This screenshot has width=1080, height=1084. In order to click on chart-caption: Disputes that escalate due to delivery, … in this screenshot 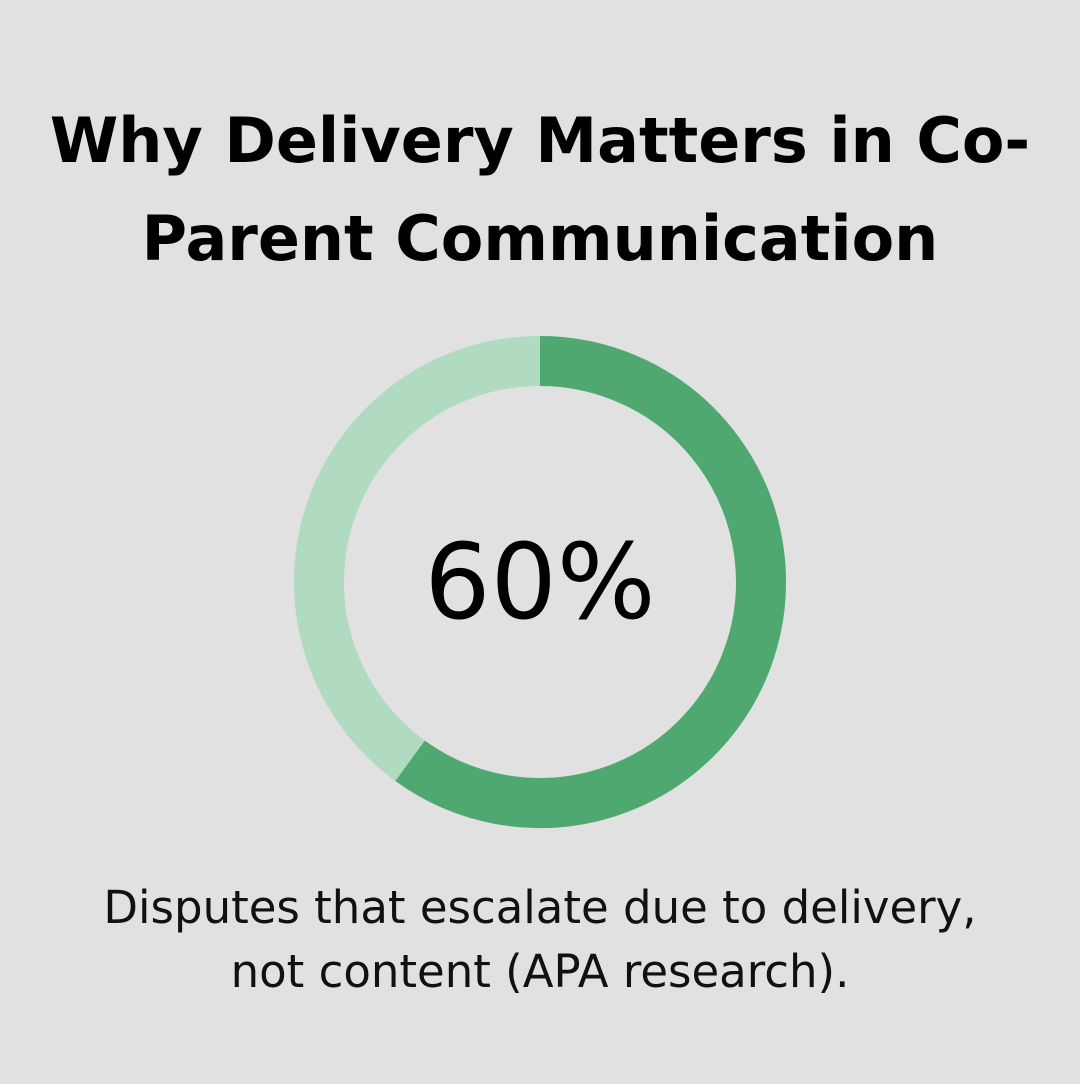, I will do `click(540, 939)`.